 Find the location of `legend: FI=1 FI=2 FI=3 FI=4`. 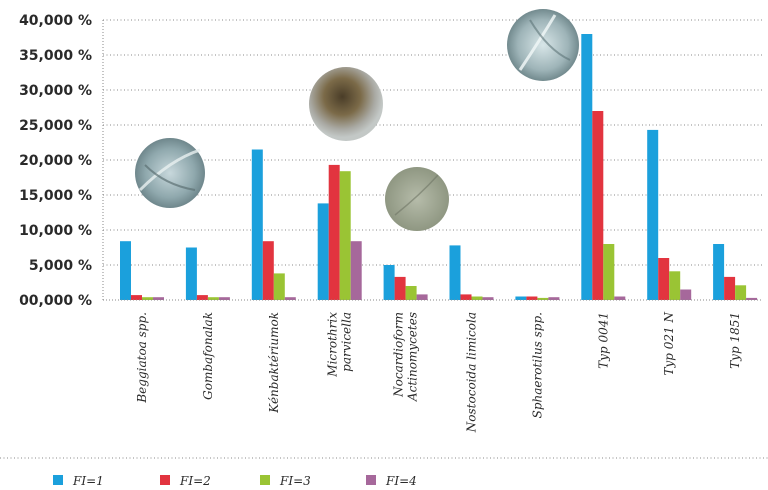

legend: FI=1 FI=2 FI=3 FI=4 is located at coordinates (235, 481).